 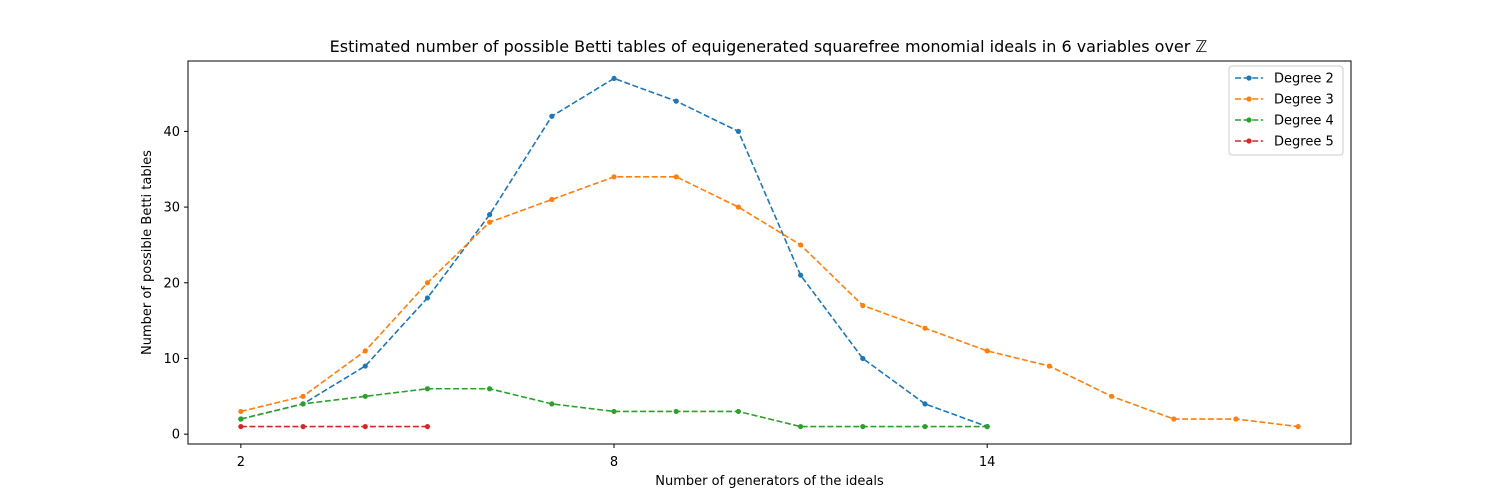 I want to click on legend: Degree 2 Degree 3 Degree 4 Degree 5, so click(x=1286, y=110).